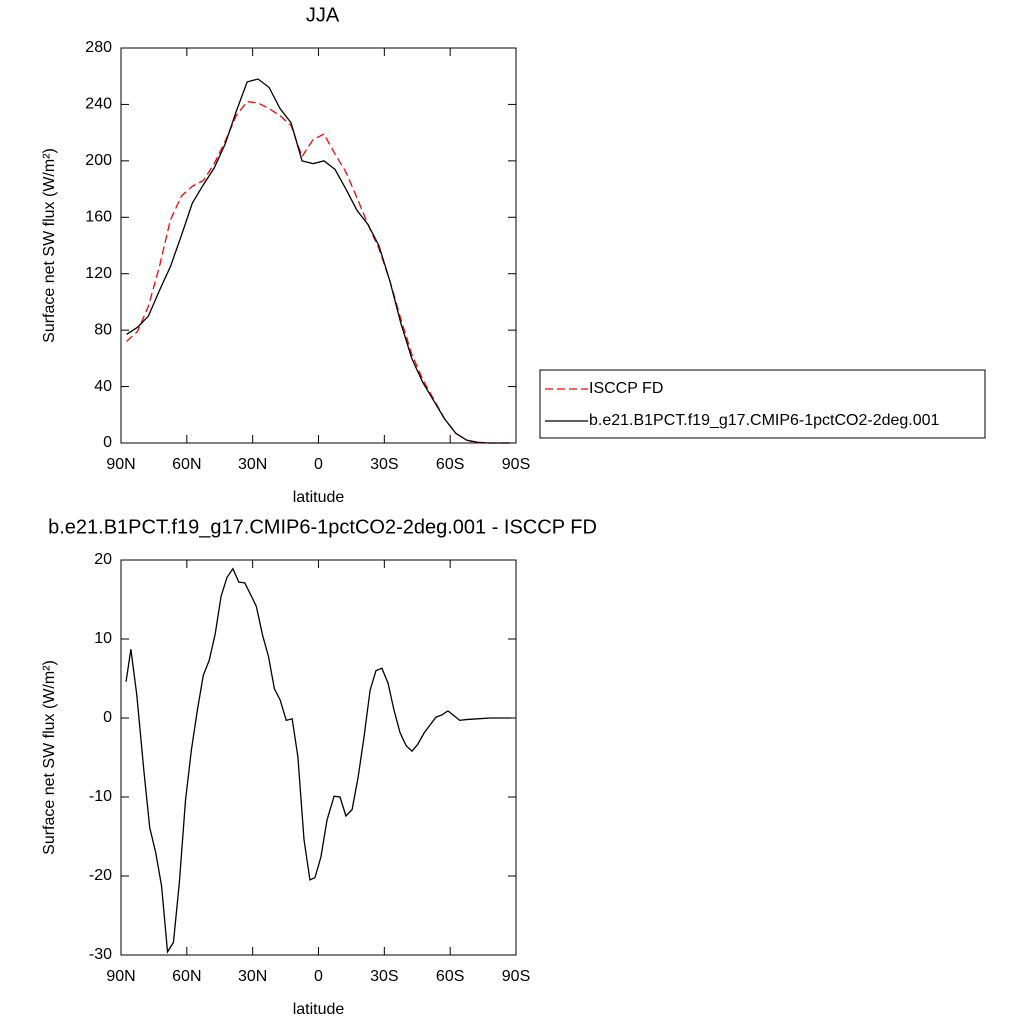 This screenshot has width=1024, height=1024. Describe the element at coordinates (103, 386) in the screenshot. I see `y-tick-label: 40` at that location.